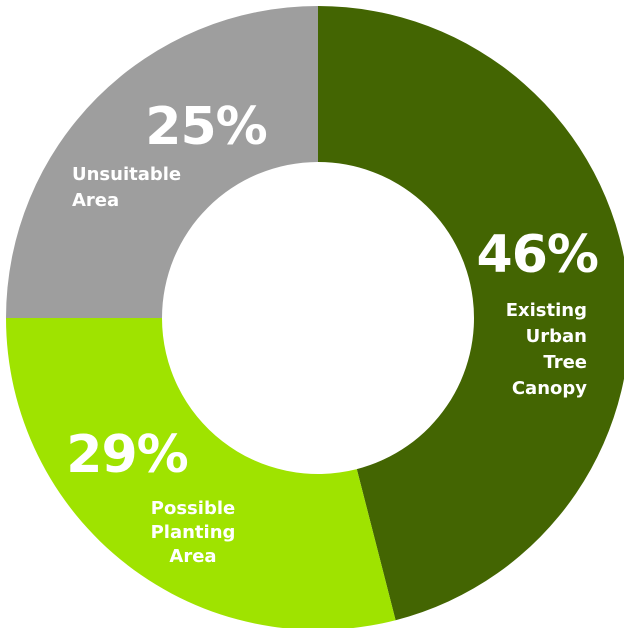  I want to click on slice-category-label-line: Possible, so click(193, 508).